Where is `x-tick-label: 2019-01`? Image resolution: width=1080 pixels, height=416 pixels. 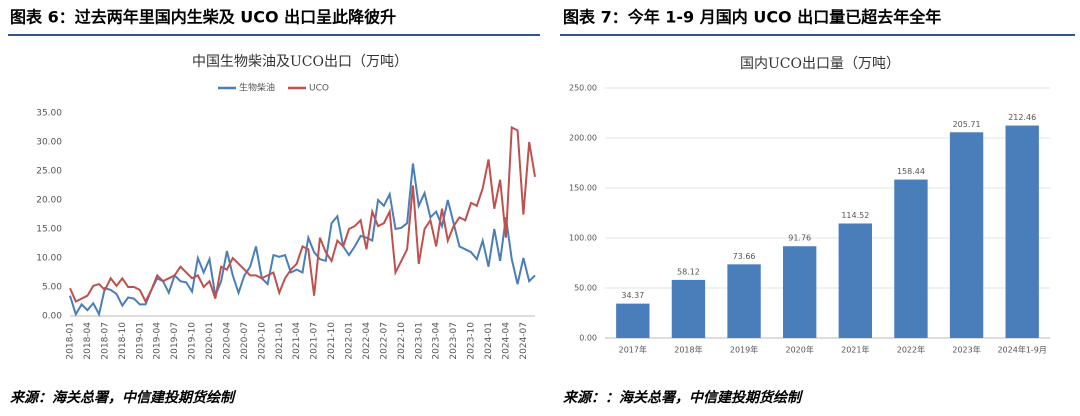
x-tick-label: 2019-01 is located at coordinates (140, 341).